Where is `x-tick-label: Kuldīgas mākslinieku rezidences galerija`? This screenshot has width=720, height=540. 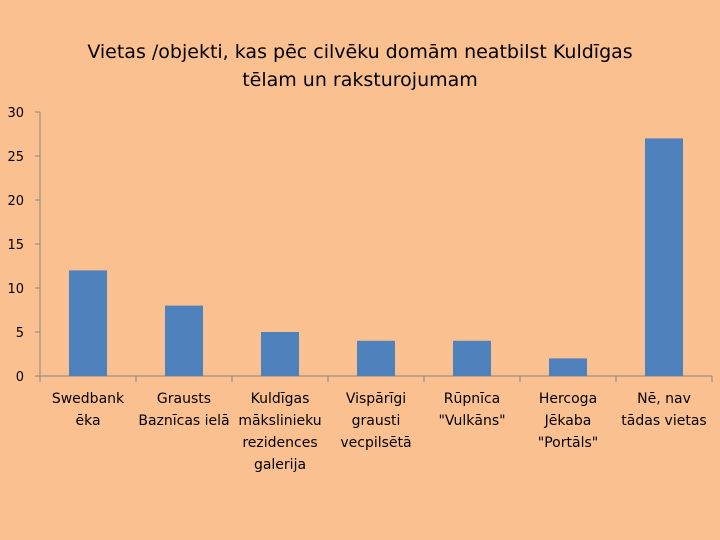 x-tick-label: Kuldīgas mākslinieku rezidences galerija is located at coordinates (279, 432).